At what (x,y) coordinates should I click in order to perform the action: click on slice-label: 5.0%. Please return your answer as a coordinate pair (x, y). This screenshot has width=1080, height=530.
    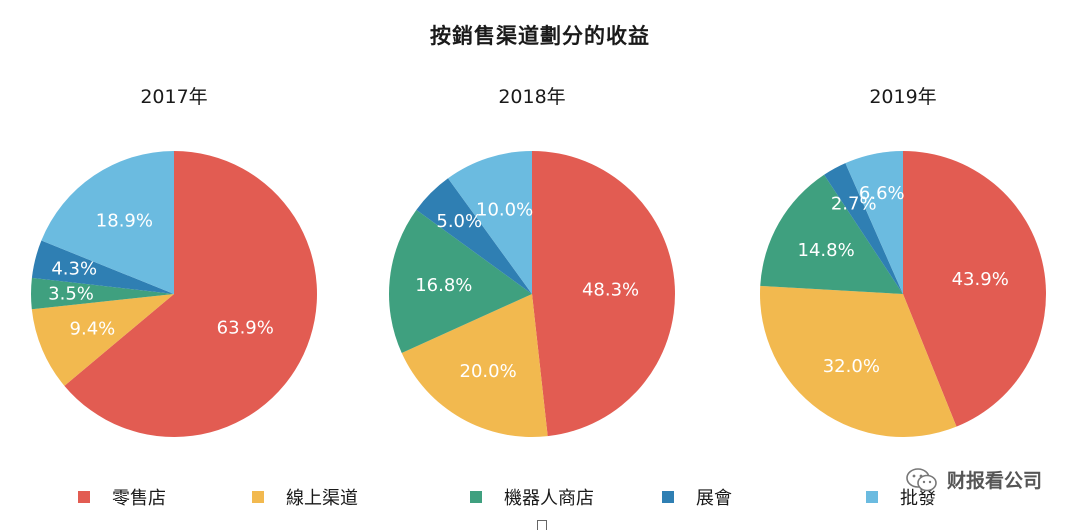
    Looking at the image, I should click on (459, 221).